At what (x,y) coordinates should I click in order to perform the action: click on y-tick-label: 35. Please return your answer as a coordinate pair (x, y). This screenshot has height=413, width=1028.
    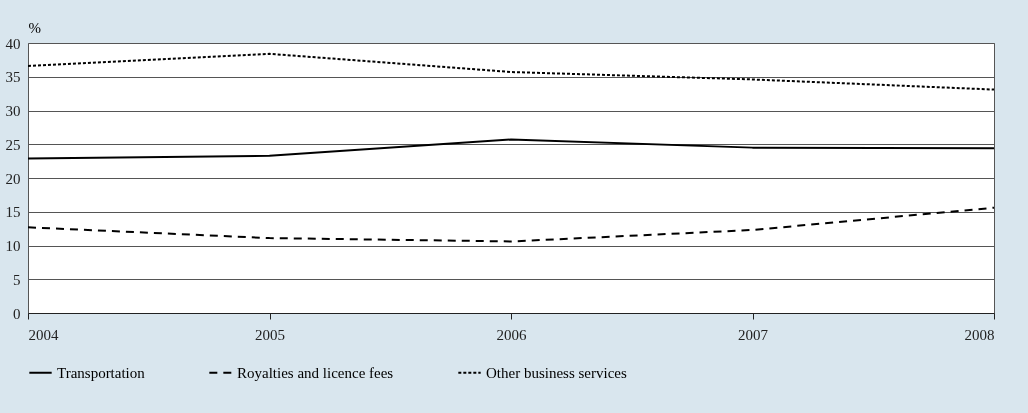
    Looking at the image, I should click on (13, 77).